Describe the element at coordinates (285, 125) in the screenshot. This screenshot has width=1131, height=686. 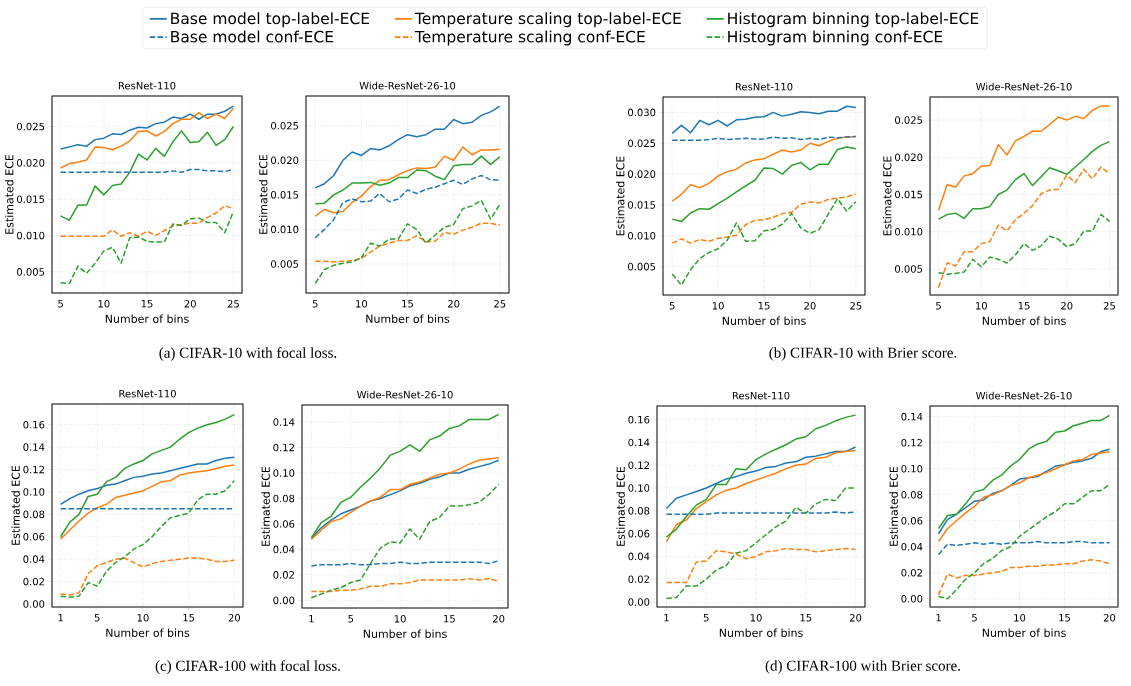
I see `y-tick-label: 0.025` at that location.